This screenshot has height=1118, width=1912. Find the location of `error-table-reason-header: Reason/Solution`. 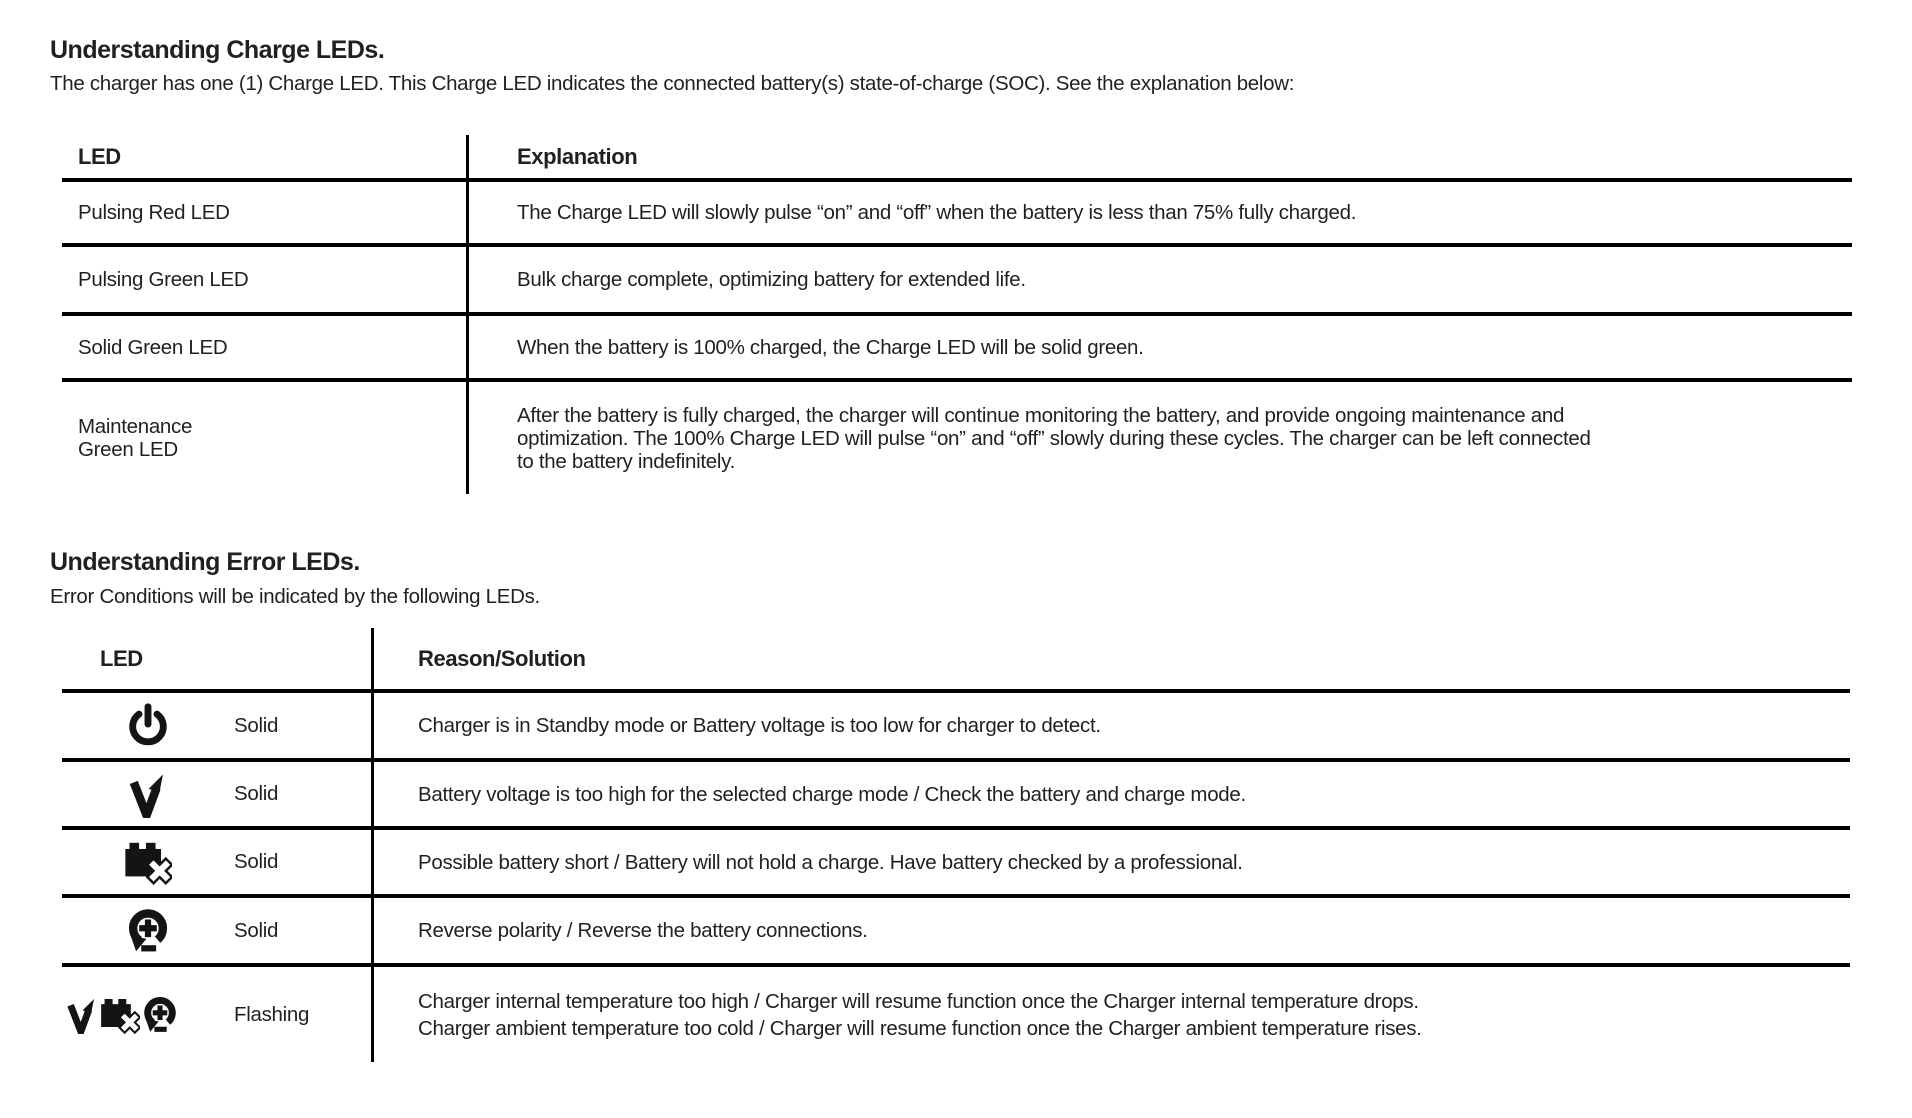

error-table-reason-header: Reason/Solution is located at coordinates (1110, 658).